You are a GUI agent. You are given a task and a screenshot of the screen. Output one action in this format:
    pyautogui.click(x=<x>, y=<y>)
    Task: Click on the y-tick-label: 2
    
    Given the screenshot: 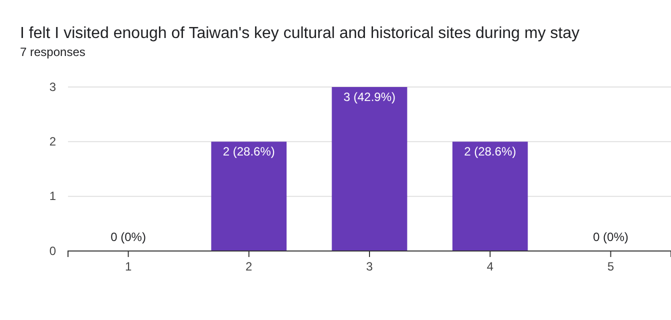 What is the action you would take?
    pyautogui.click(x=52, y=141)
    